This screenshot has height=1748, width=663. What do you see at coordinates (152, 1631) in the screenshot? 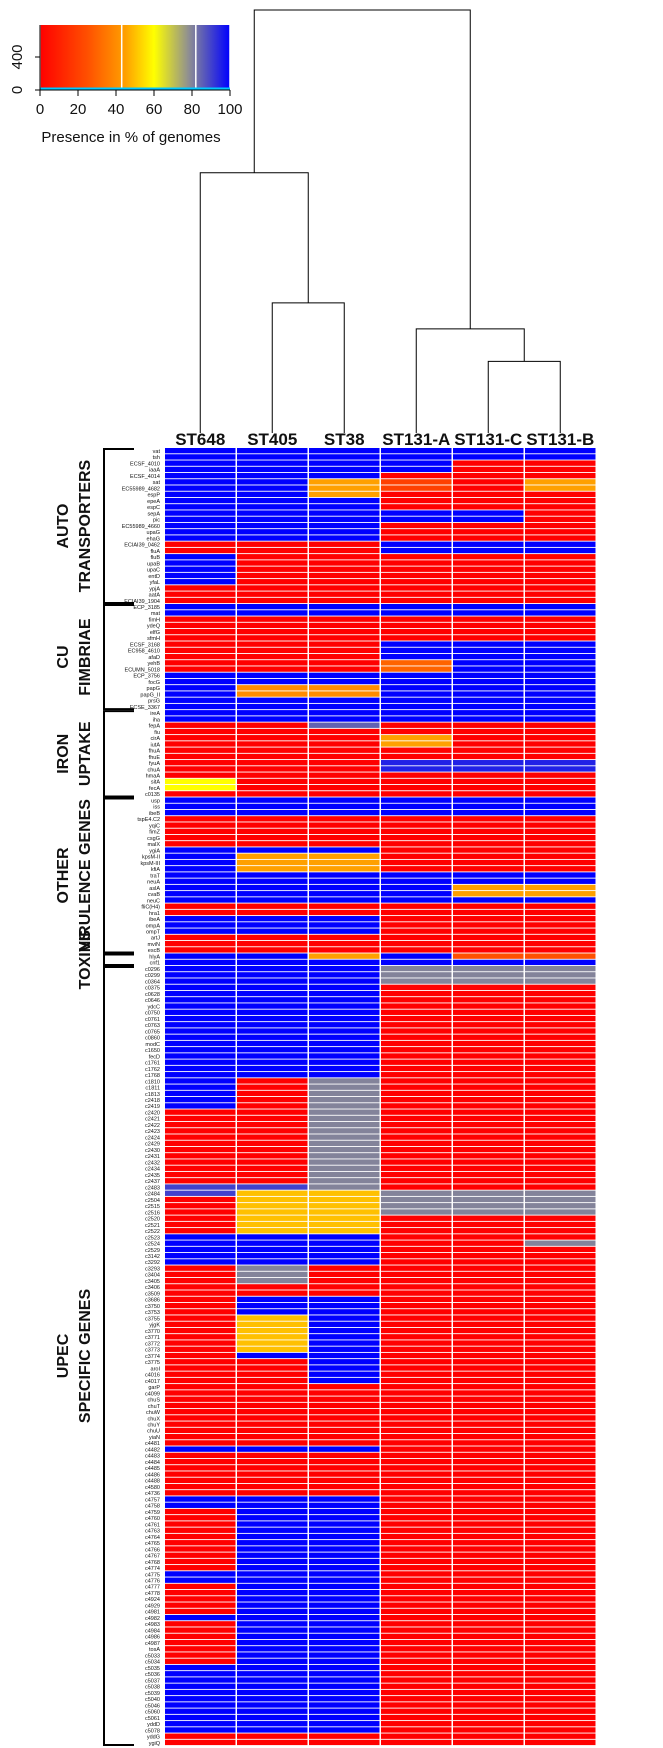
I see `gene-label: c4984` at bounding box center [152, 1631].